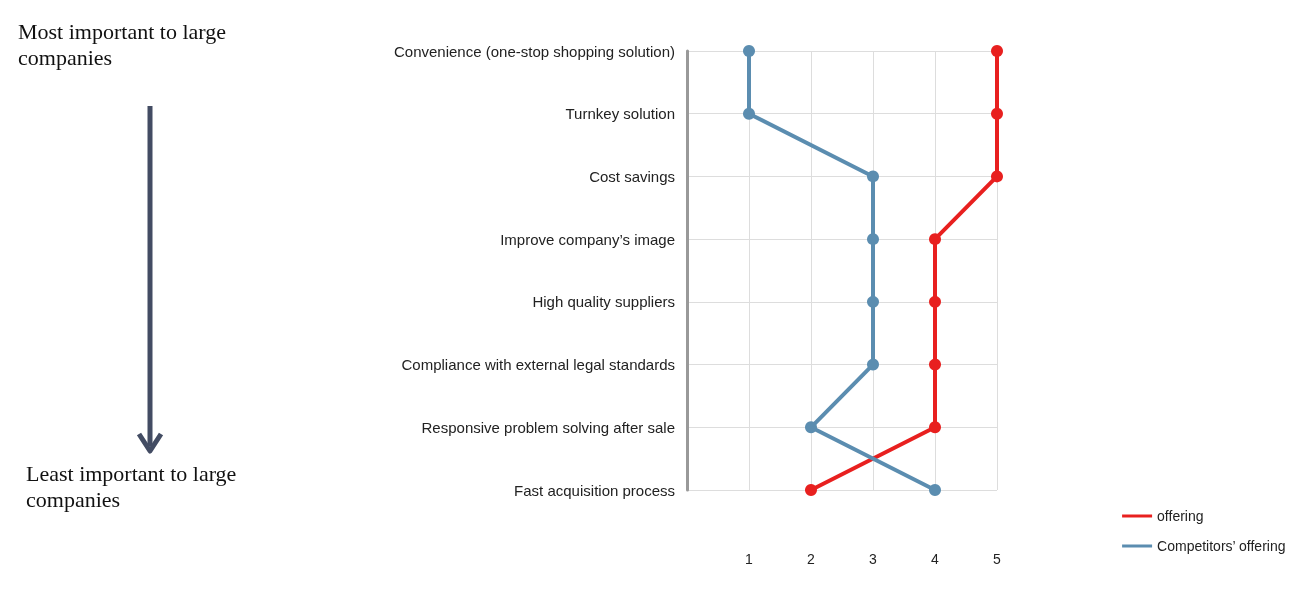  Describe the element at coordinates (594, 490) in the screenshot. I see `y-tick-label: Fast acquisition process` at that location.